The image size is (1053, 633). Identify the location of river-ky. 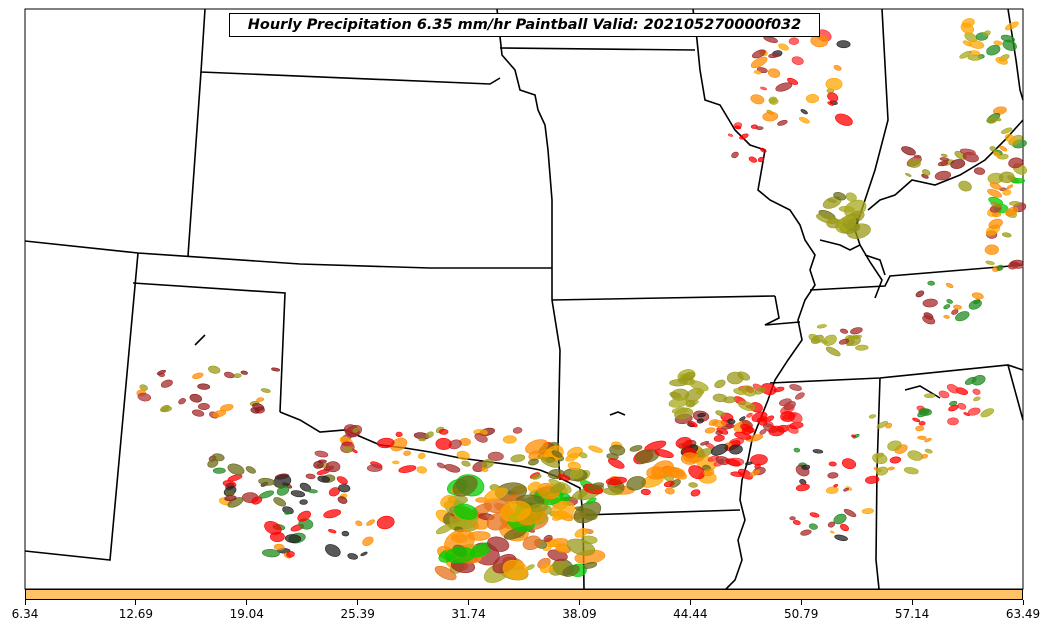
(875, 265).